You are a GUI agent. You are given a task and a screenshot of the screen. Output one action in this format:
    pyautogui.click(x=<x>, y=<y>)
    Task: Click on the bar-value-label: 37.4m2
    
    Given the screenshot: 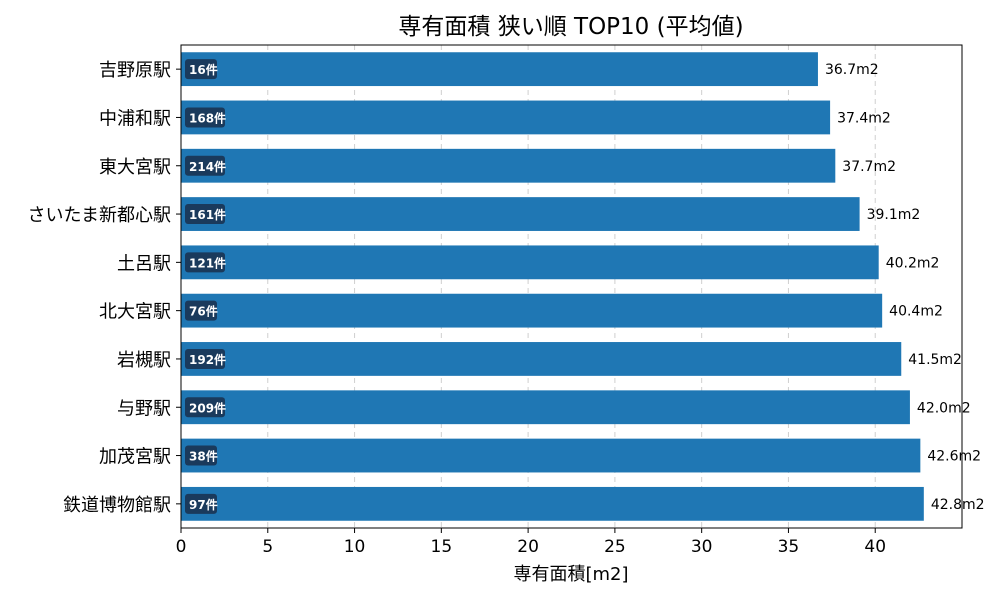 What is the action you would take?
    pyautogui.click(x=864, y=118)
    